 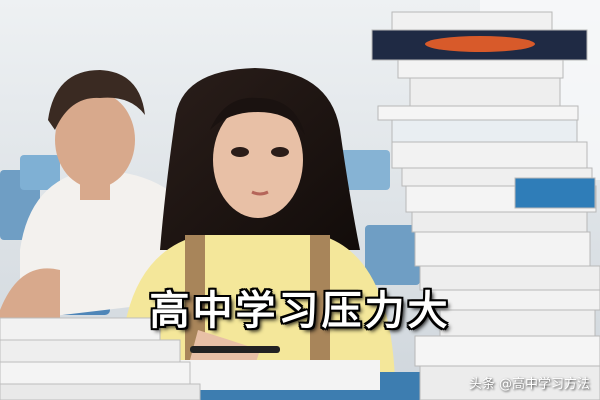 I want to click on source-watermark: 头条 @高中学习方法, so click(x=529, y=382).